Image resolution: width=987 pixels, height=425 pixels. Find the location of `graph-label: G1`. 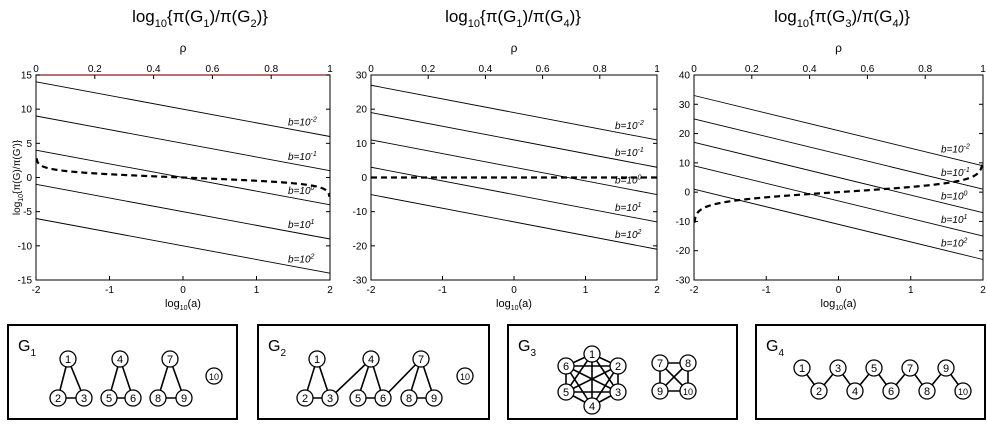

graph-label: G1 is located at coordinates (27, 348).